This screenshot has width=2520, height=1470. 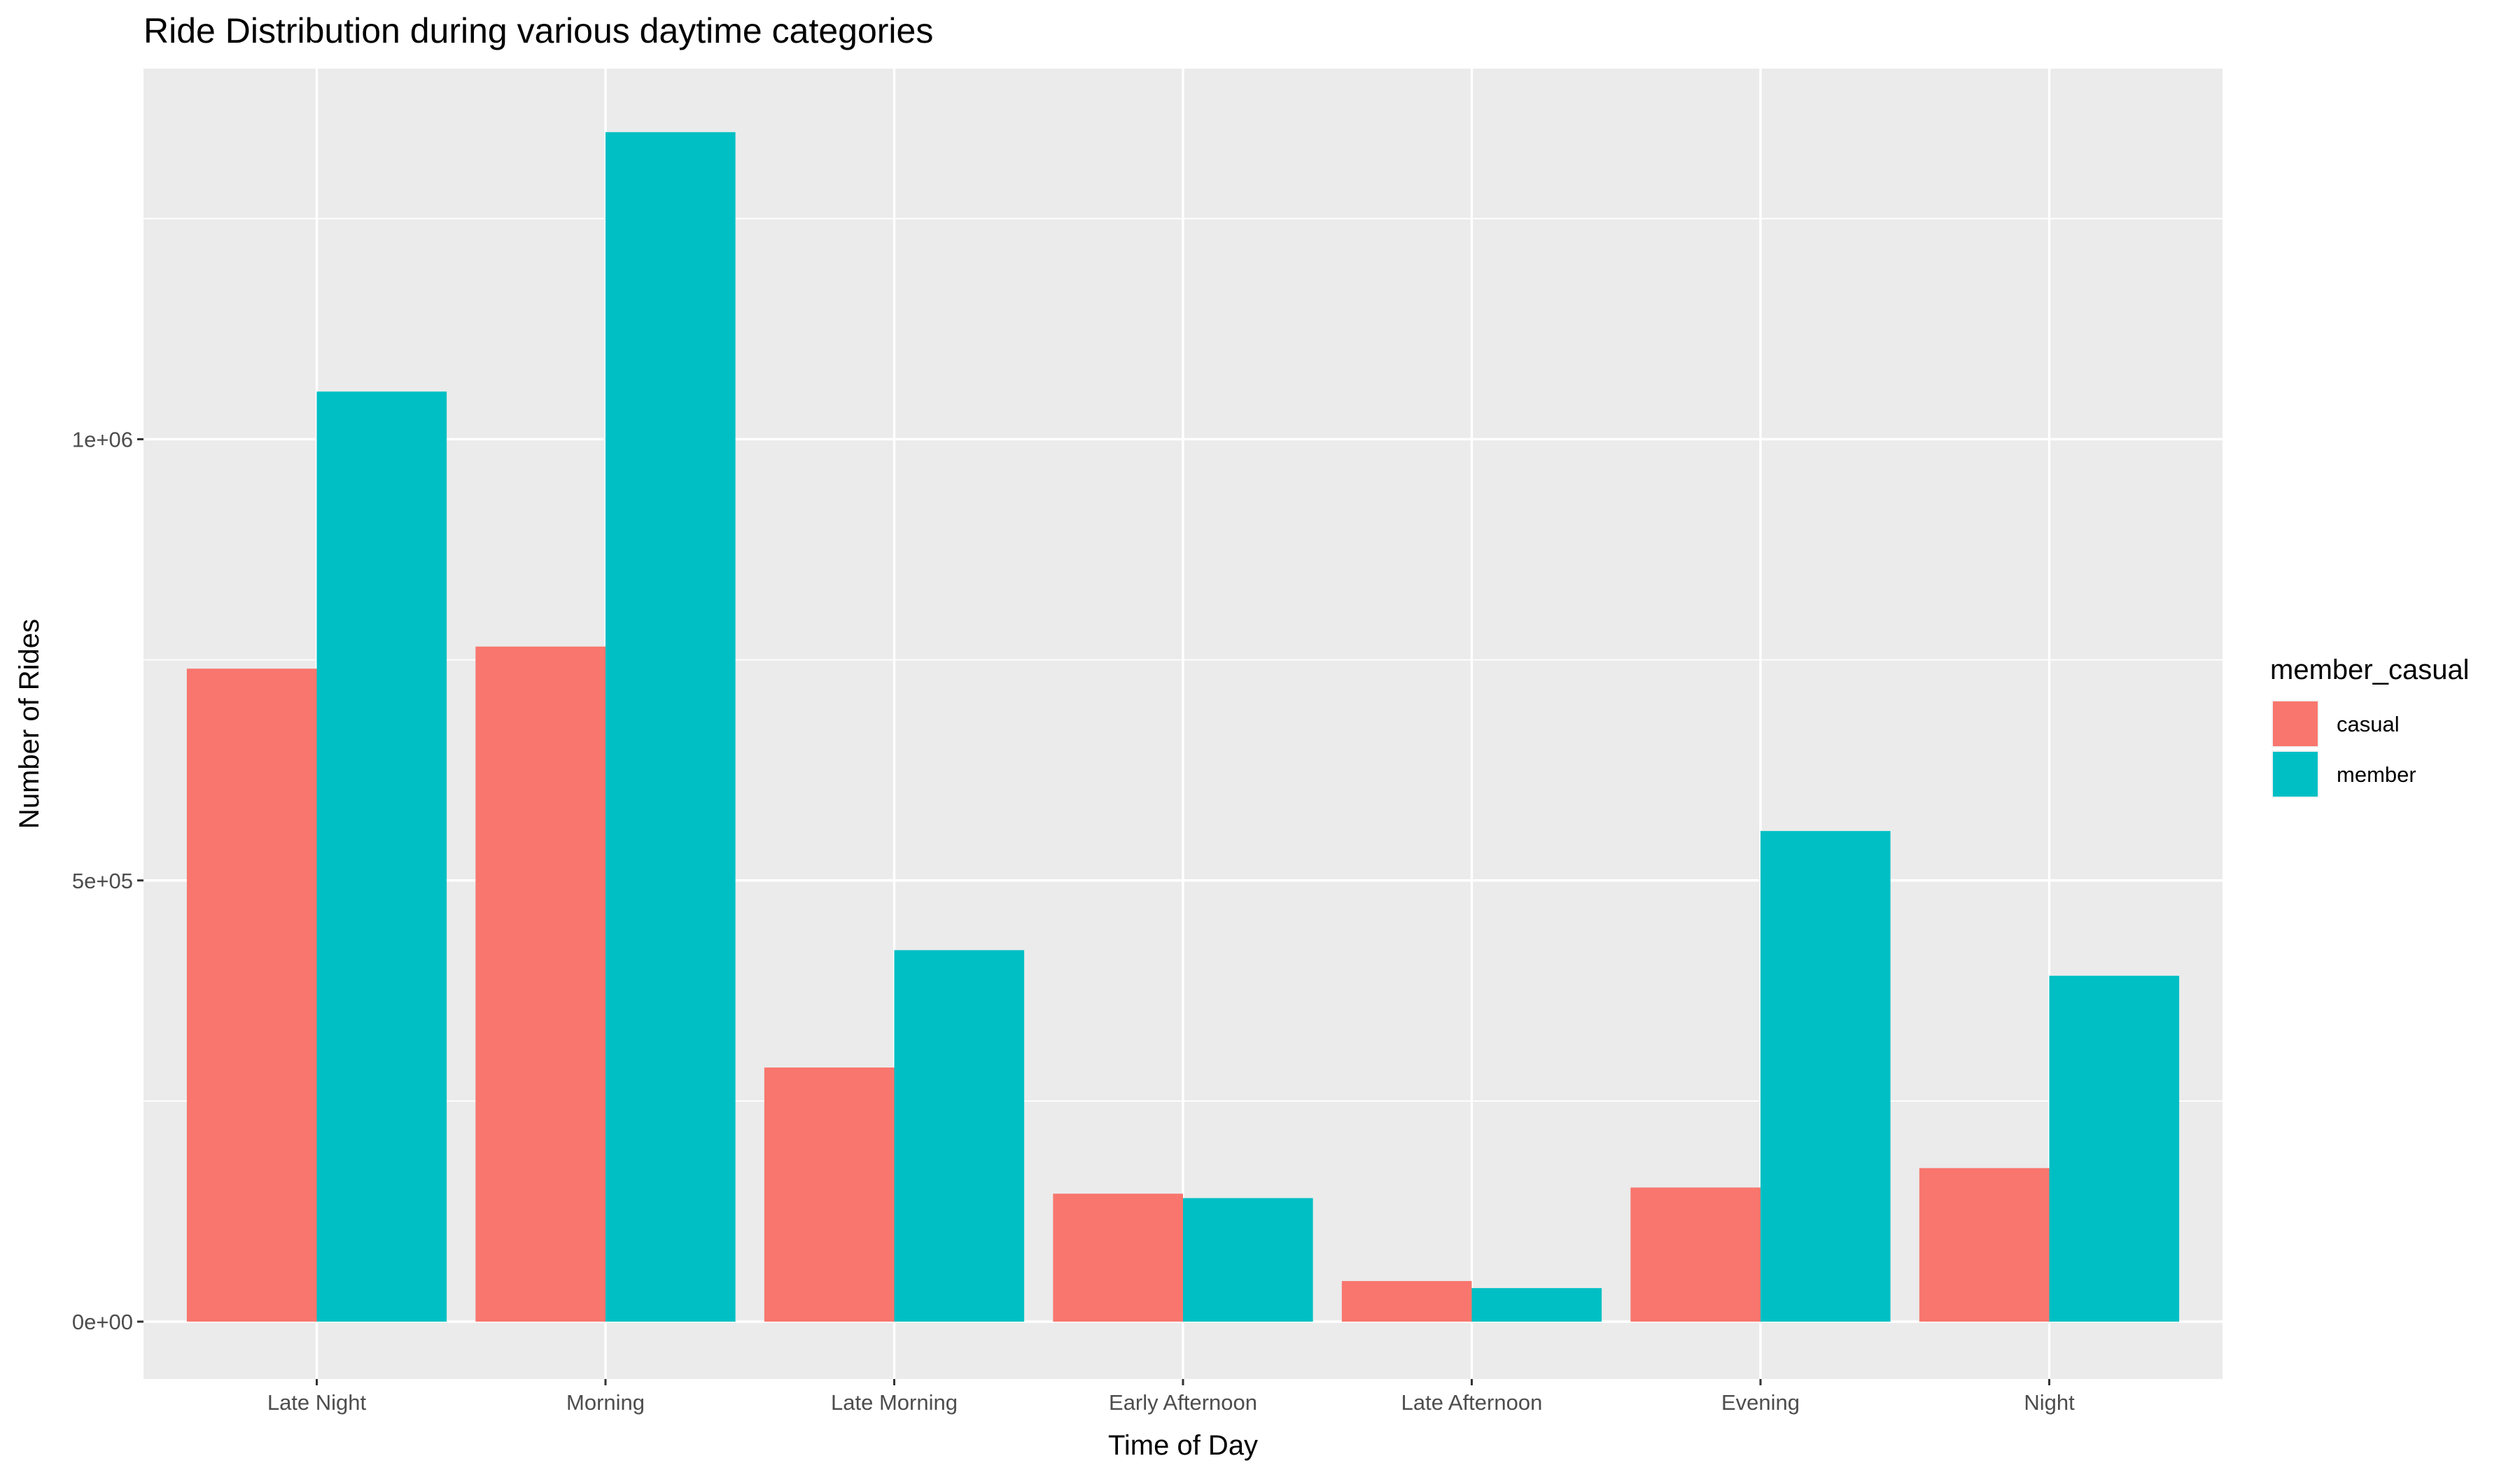 What do you see at coordinates (102, 439) in the screenshot?
I see `y-tick-label: 1e+06` at bounding box center [102, 439].